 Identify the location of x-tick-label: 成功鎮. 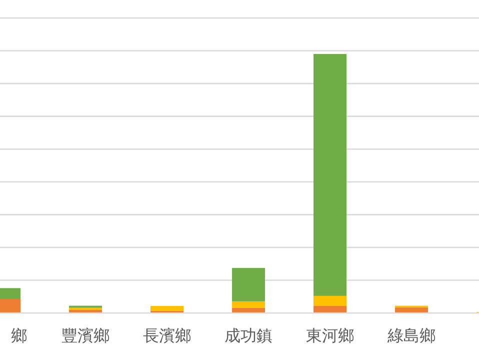
(248, 335).